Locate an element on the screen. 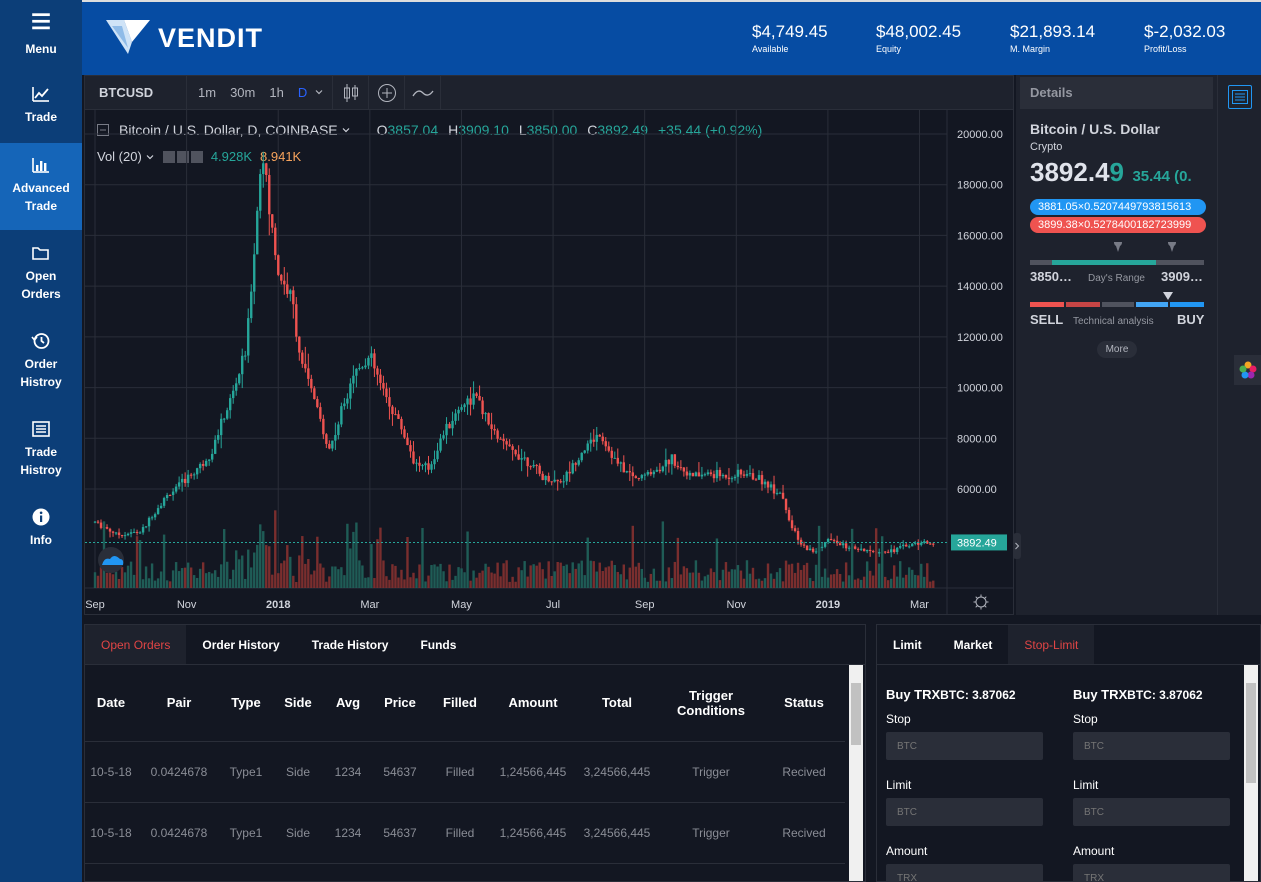 This screenshot has height=882, width=1261. sidebar-item-advanced-trade: Advanced Trade is located at coordinates (41, 186).